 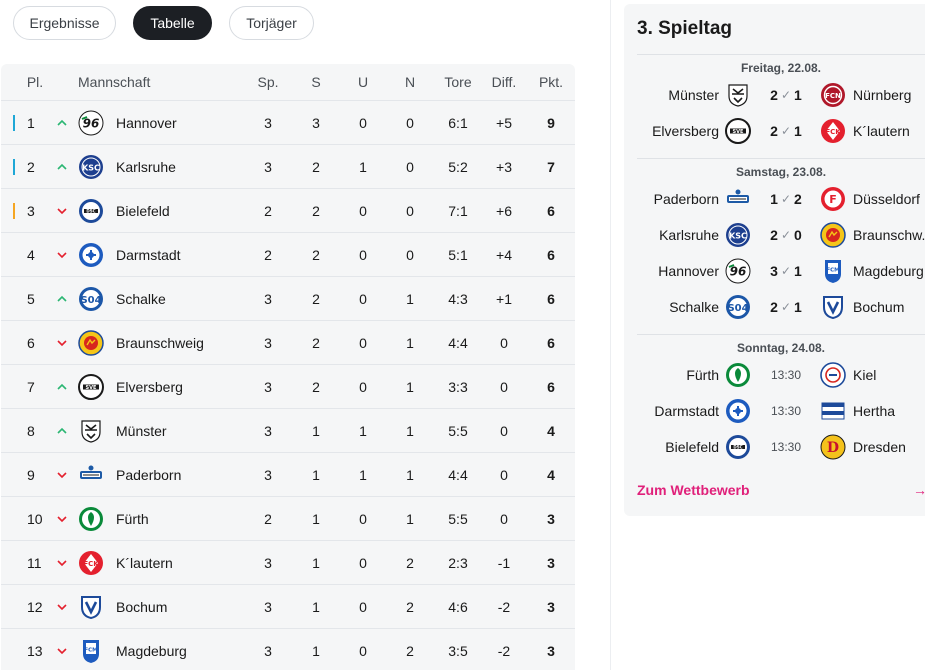 I want to click on table-row: 6 Braunschweig 3 2 0 1 4:4 0 6, so click(x=288, y=342).